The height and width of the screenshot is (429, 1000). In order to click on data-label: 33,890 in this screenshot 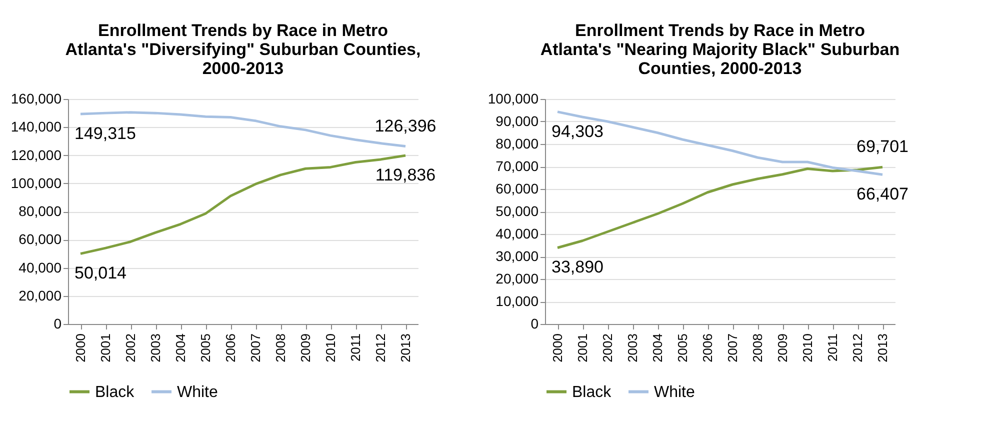, I will do `click(578, 267)`.